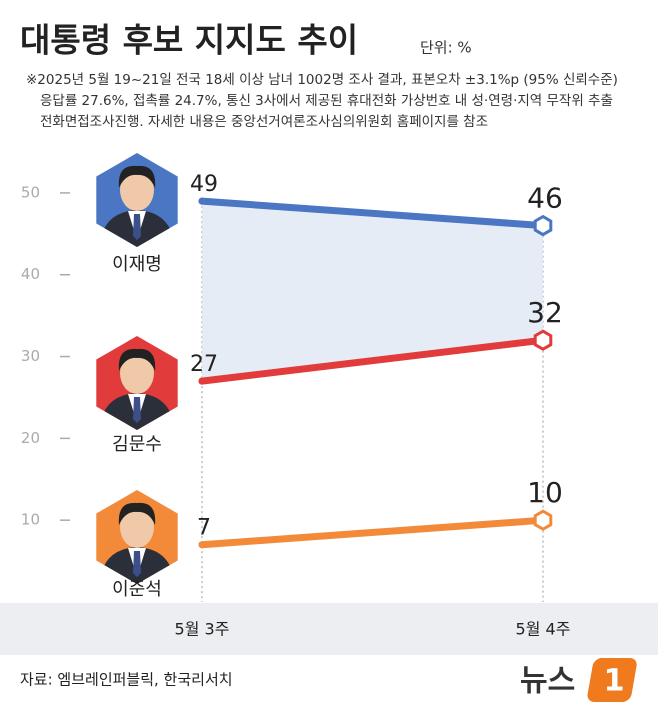 This screenshot has width=658, height=721. I want to click on legend-label: 김문수, so click(137, 444).